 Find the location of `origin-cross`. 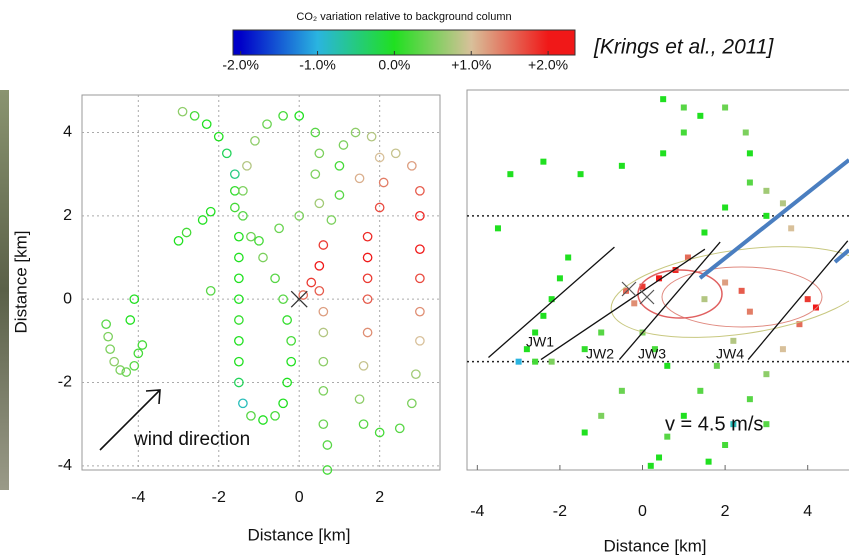

origin-cross is located at coordinates (299, 299).